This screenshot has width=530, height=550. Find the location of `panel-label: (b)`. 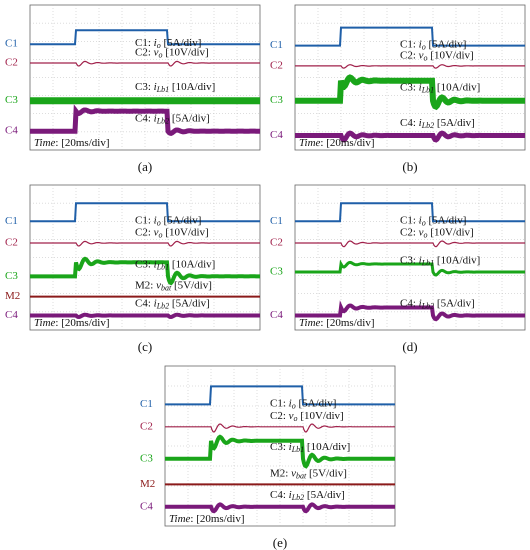

panel-label: (b) is located at coordinates (409, 166).